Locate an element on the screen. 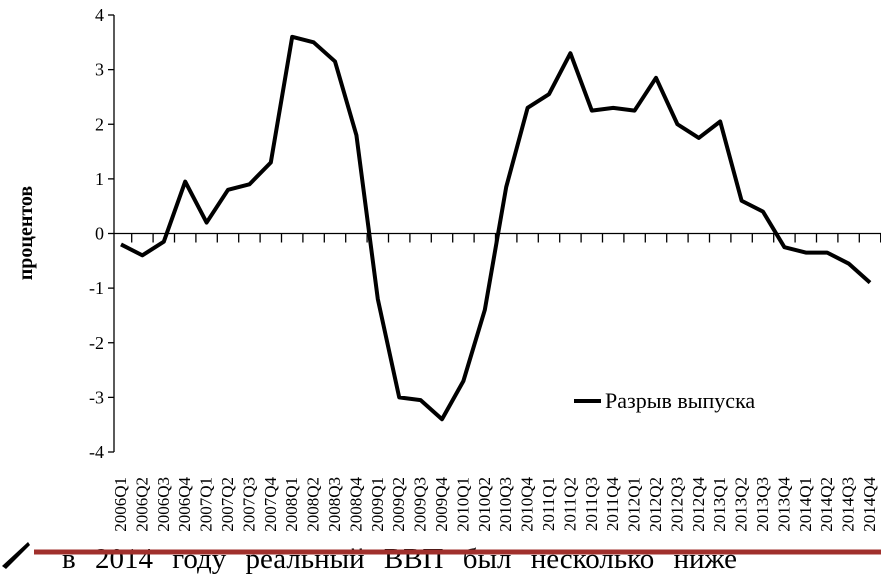  x-tick-label: 2012Q4 is located at coordinates (698, 504).